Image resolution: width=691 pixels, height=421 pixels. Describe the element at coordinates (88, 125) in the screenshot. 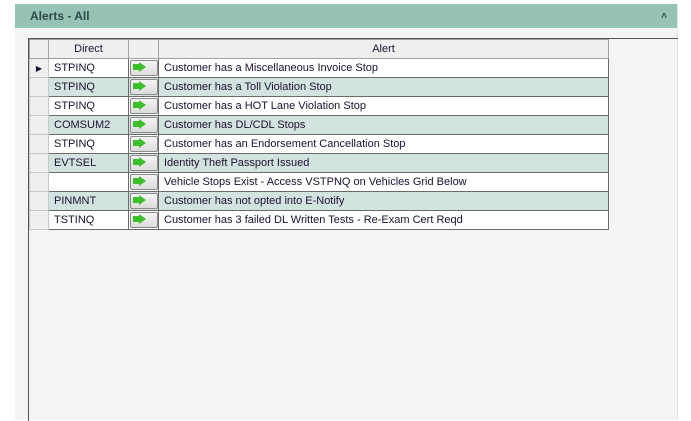

I see `direct-cell: COMSUM2` at that location.